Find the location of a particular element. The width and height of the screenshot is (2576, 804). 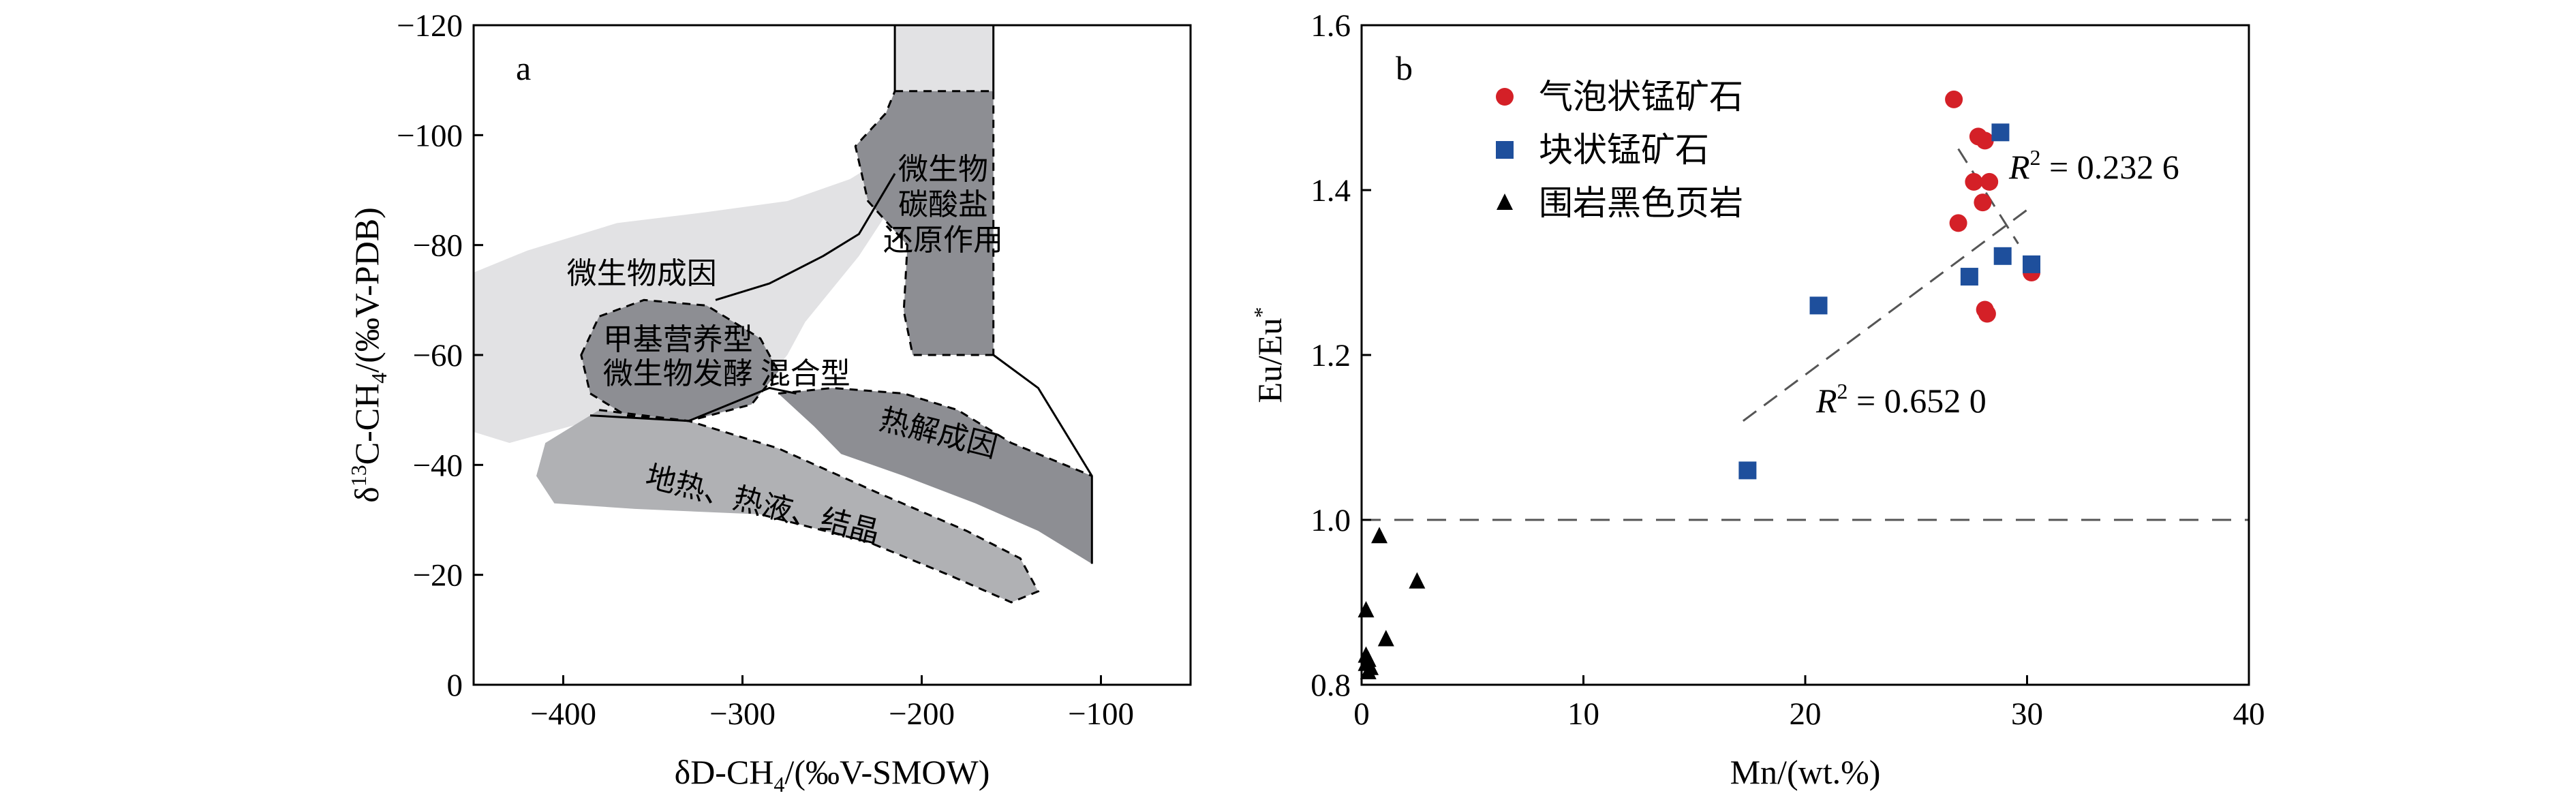

b-x-tick-label-2: 20 is located at coordinates (1806, 714).